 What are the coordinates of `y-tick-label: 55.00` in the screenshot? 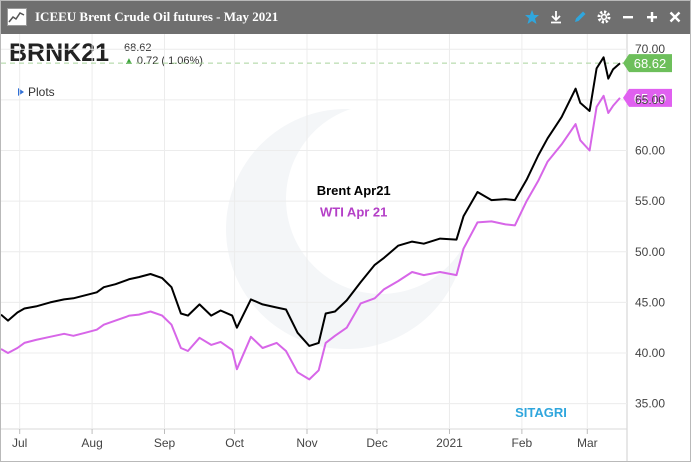 It's located at (650, 201).